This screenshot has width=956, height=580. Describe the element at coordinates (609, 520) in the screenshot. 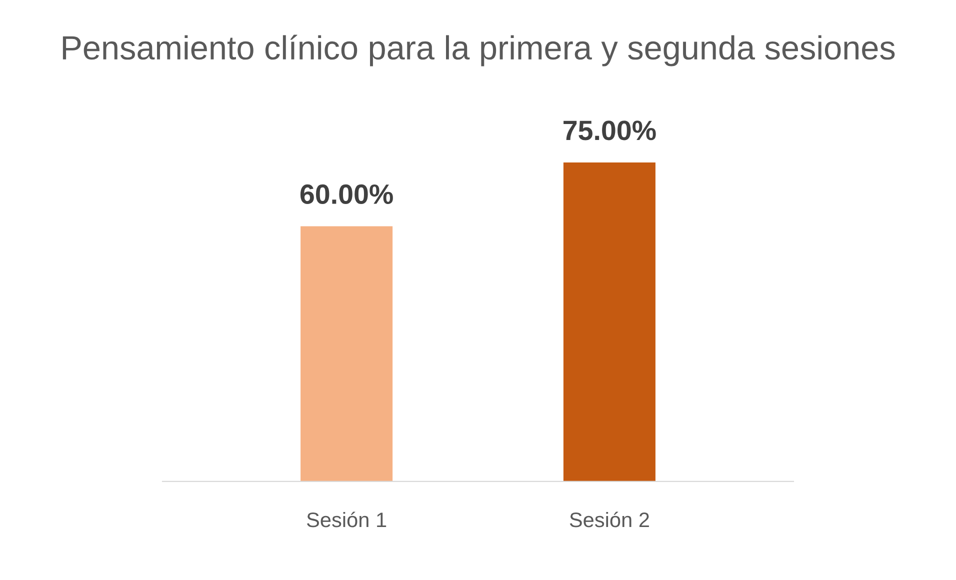

I see `x-tick-label: Sesión 2` at that location.